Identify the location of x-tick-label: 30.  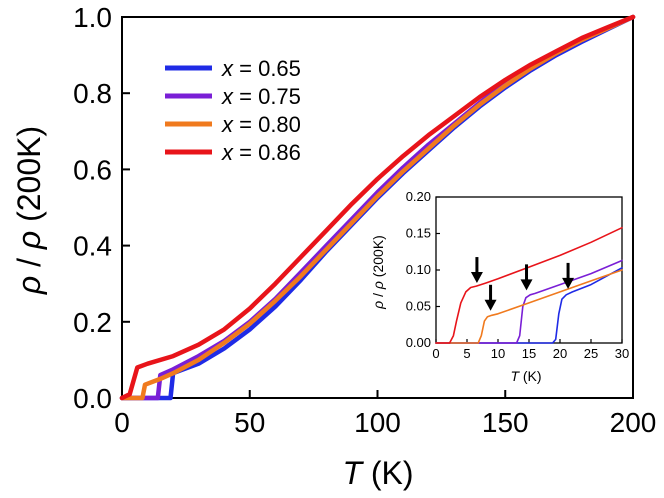
(622, 353).